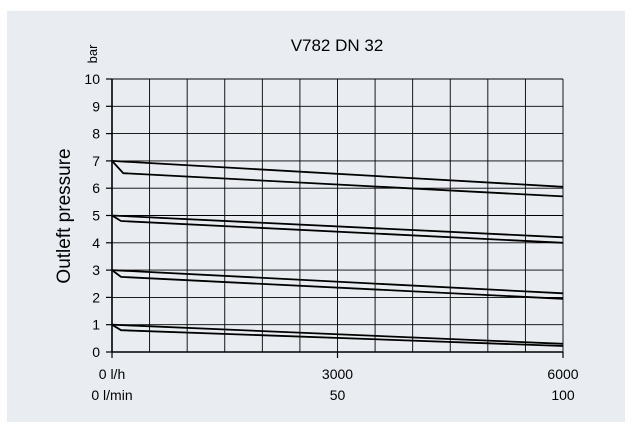 The height and width of the screenshot is (427, 633). What do you see at coordinates (96, 106) in the screenshot?
I see `y-tick-label: 9` at bounding box center [96, 106].